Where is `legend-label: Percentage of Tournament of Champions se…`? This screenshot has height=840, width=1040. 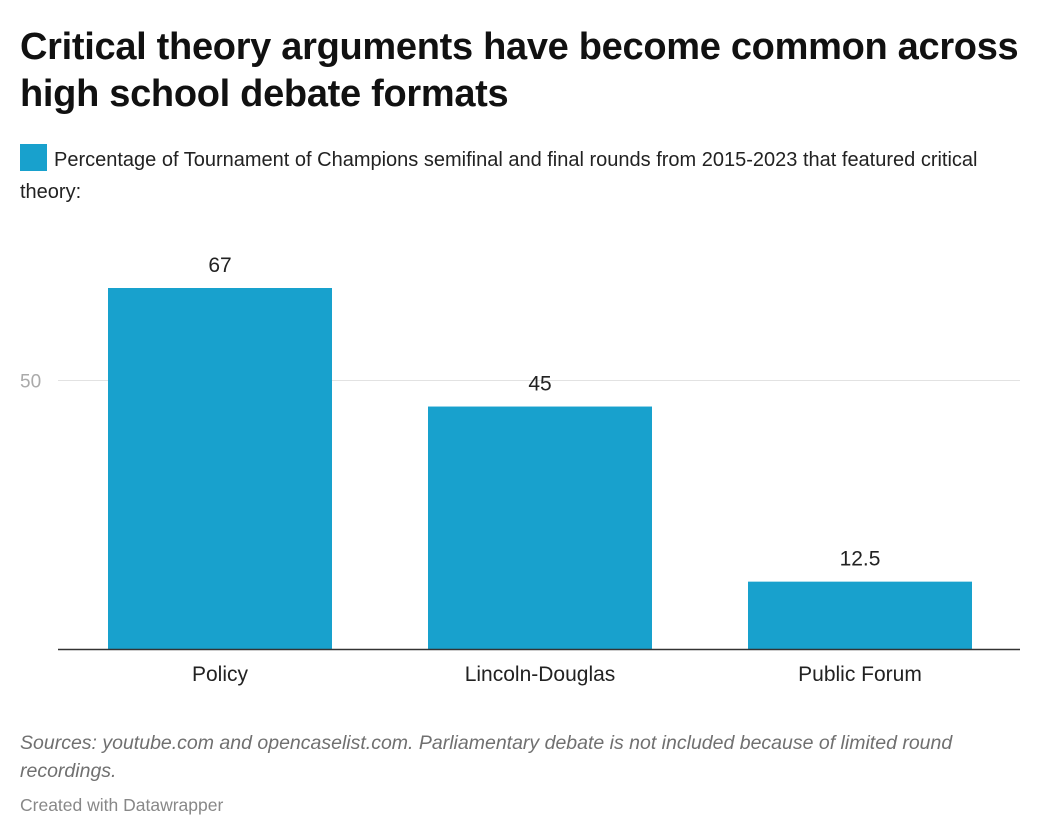 legend-label: Percentage of Tournament of Champions se… is located at coordinates (499, 176).